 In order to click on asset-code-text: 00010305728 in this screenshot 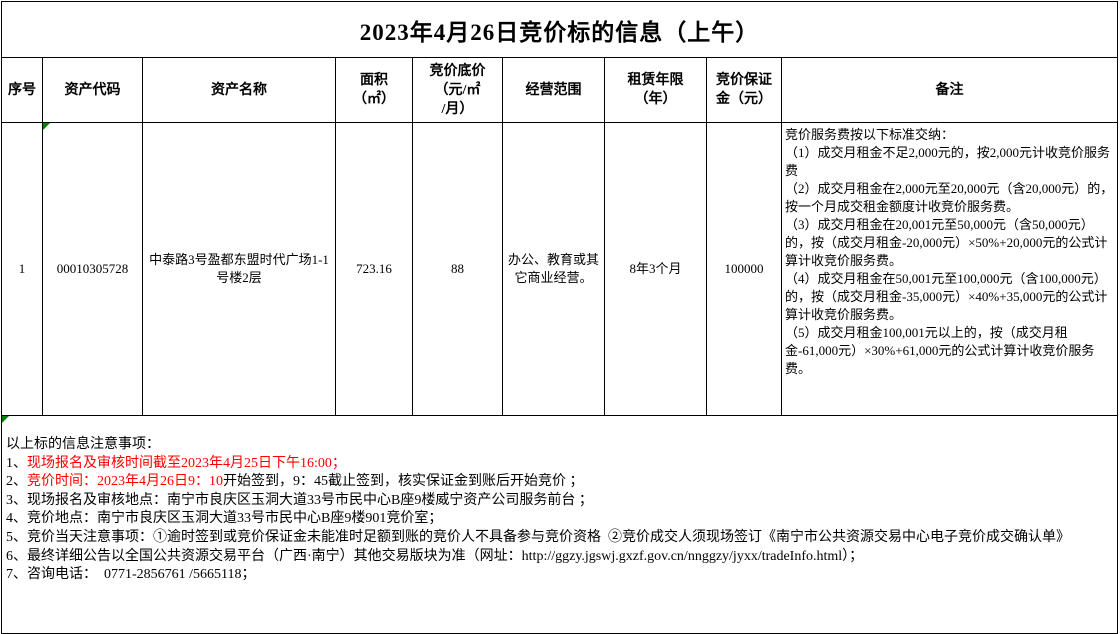, I will do `click(92, 268)`.